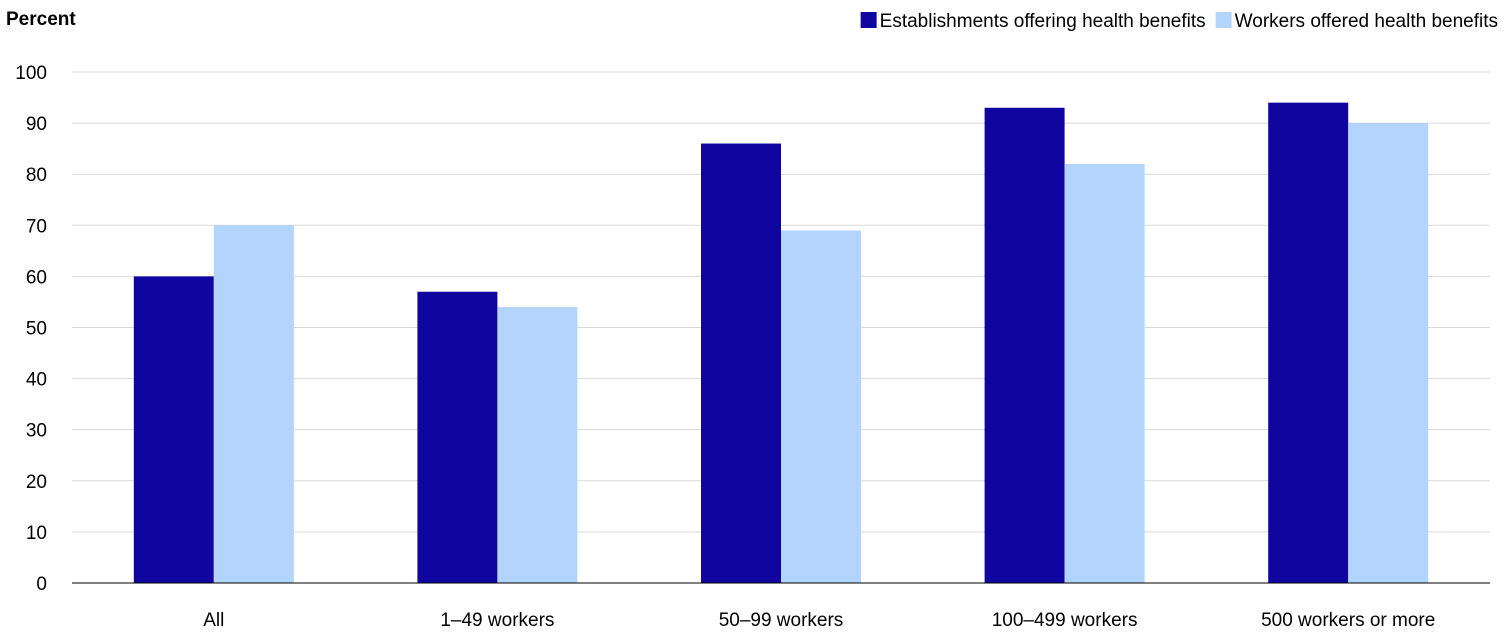 The image size is (1504, 633). I want to click on y-tick-label-70: 70, so click(36, 226).